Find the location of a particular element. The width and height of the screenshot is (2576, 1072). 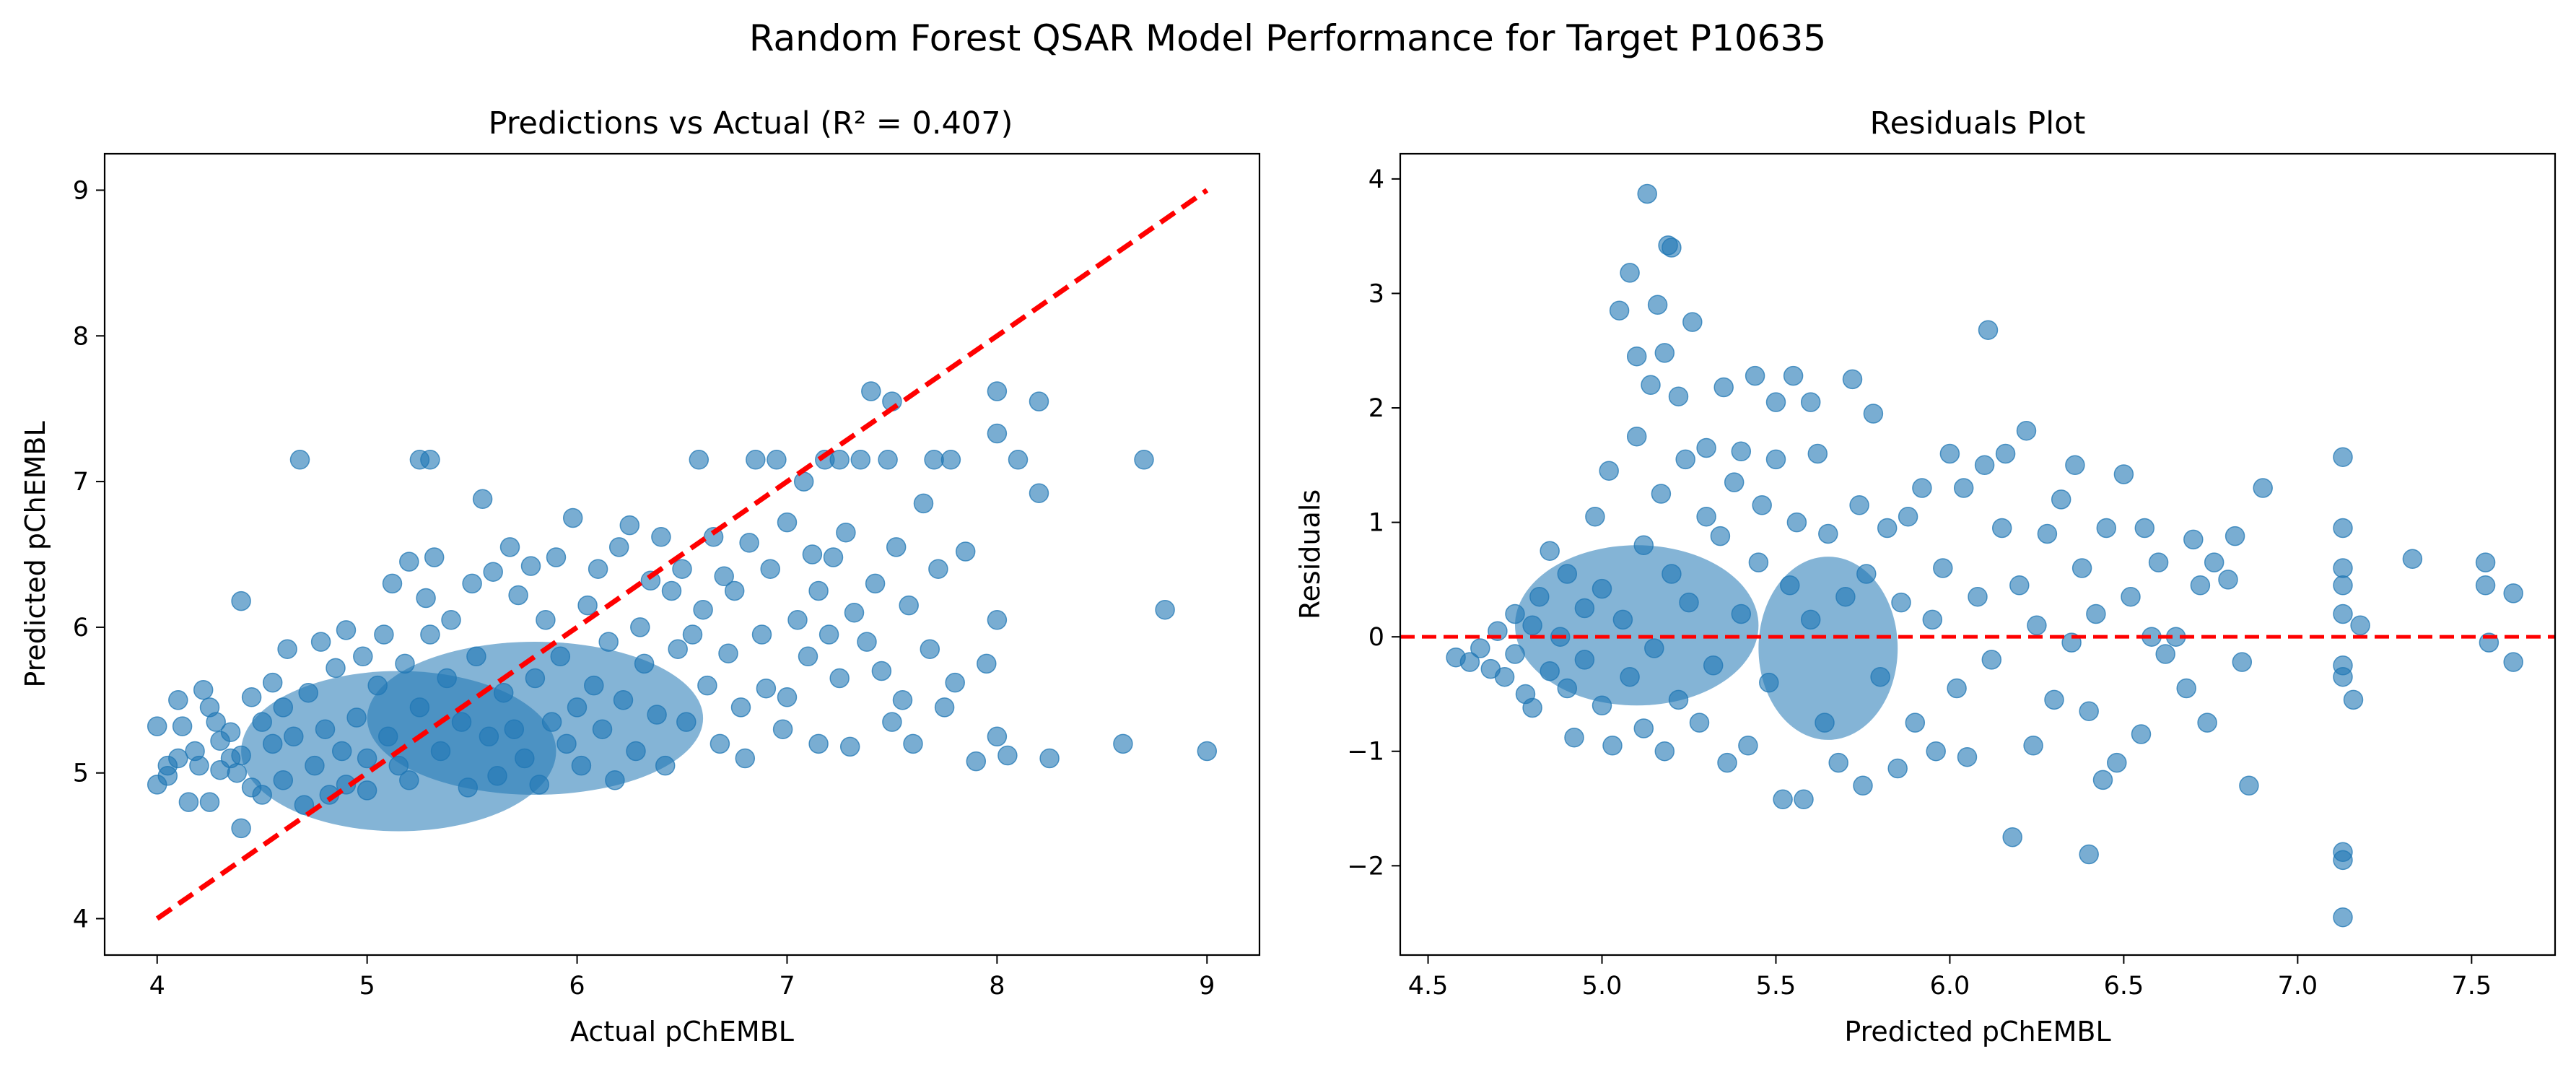

residuals-y-axis-label: Residuals is located at coordinates (1310, 554).